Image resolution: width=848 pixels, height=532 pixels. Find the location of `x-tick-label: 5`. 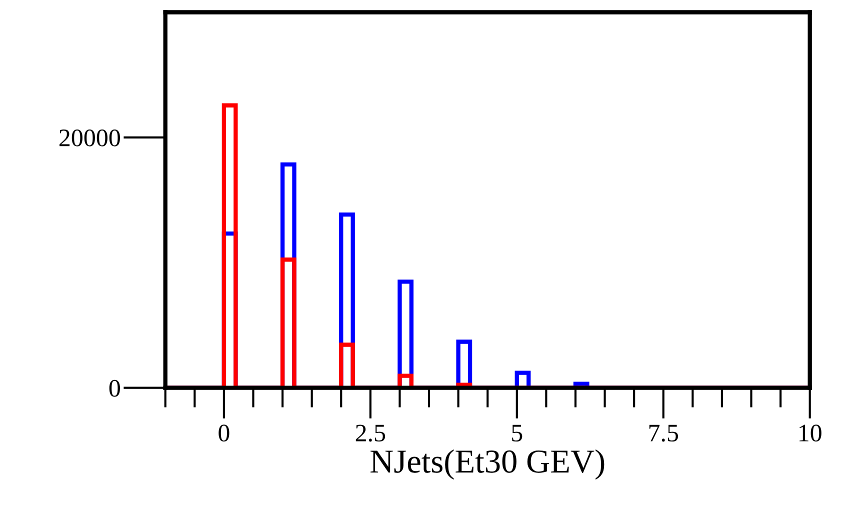

x-tick-label: 5 is located at coordinates (517, 433).